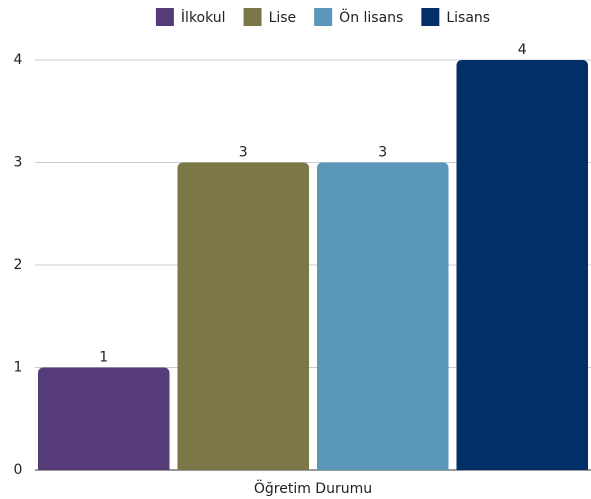 Image resolution: width=591 pixels, height=499 pixels. Describe the element at coordinates (18, 163) in the screenshot. I see `y-tick-label: 3` at that location.